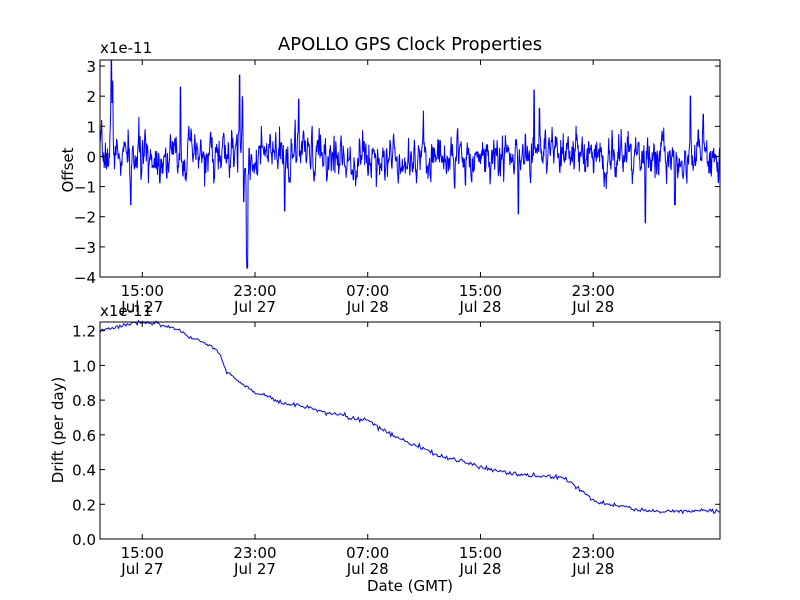 This screenshot has height=600, width=800. What do you see at coordinates (84, 436) in the screenshot?
I see `y-tick-label: 0.6` at bounding box center [84, 436].